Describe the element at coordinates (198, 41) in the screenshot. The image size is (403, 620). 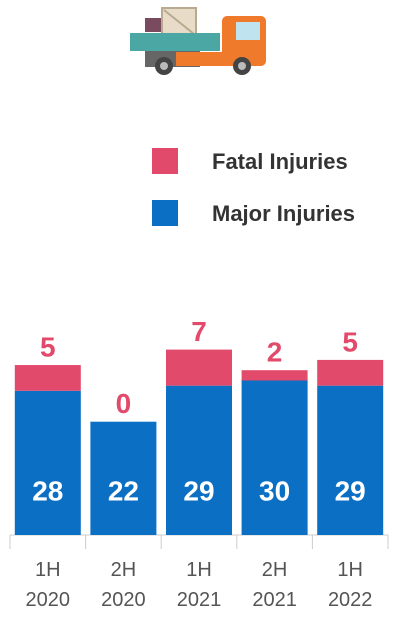
I see `truck-icon` at that location.